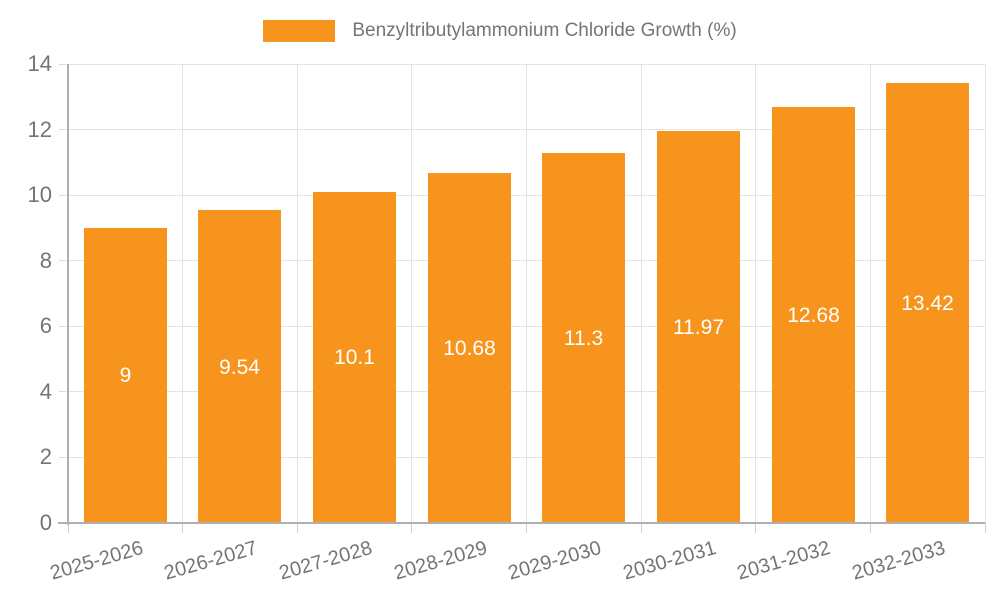  What do you see at coordinates (45, 326) in the screenshot?
I see `y-tick-label: 6` at bounding box center [45, 326].